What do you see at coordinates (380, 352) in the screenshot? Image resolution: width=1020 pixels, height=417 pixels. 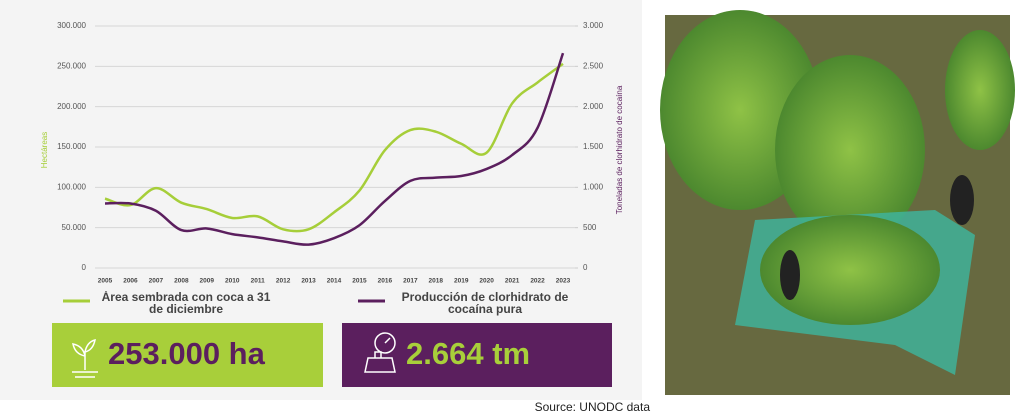 I see `scale-icon` at bounding box center [380, 352].